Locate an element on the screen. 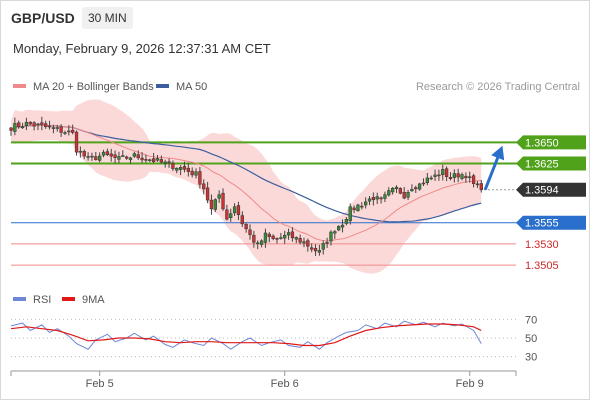  x-tick-label: Feb 6 is located at coordinates (285, 384).